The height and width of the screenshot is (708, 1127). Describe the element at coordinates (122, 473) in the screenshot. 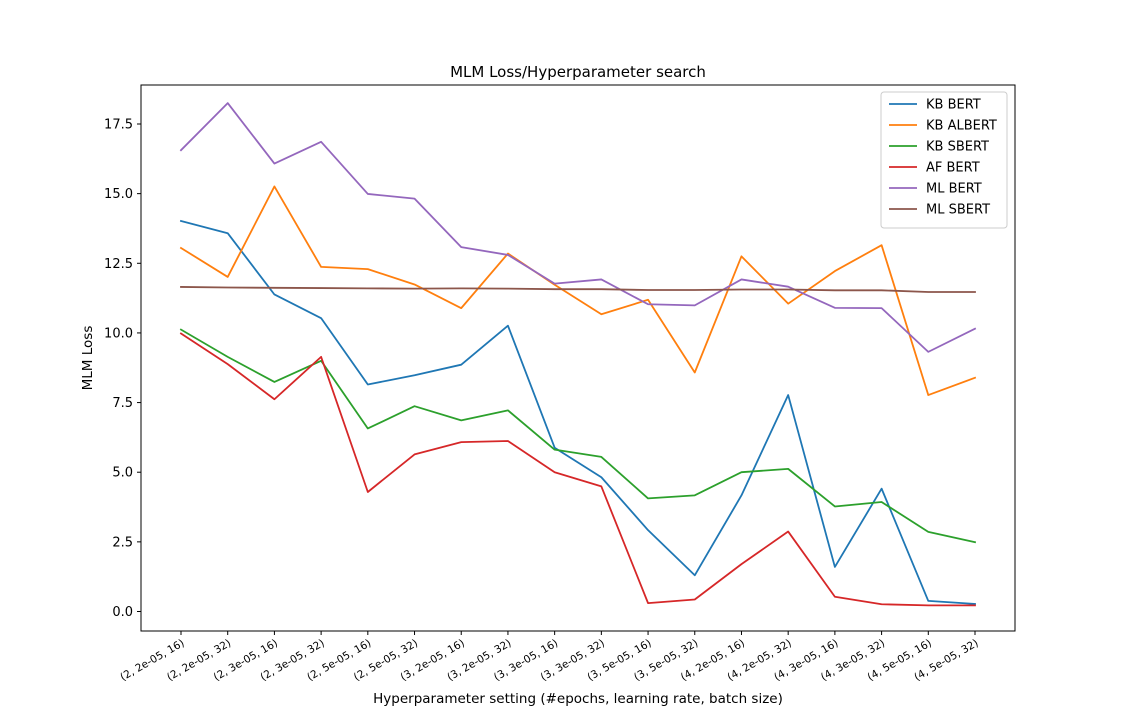

I see `y-tick-label: 5.0` at that location.